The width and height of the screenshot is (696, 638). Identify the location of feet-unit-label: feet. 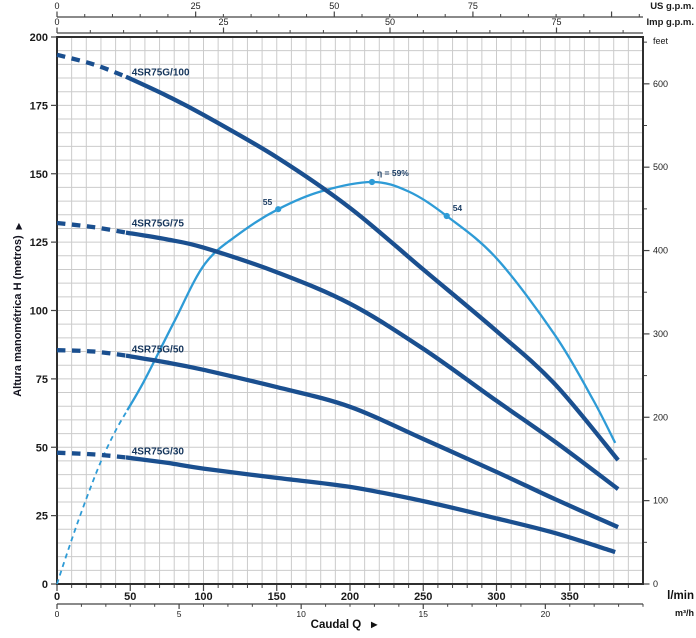
(661, 41).